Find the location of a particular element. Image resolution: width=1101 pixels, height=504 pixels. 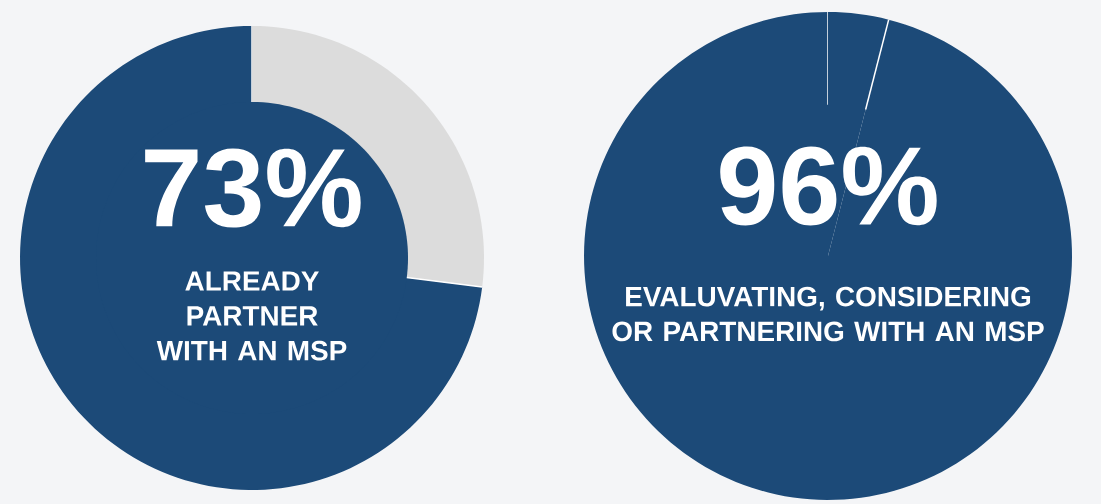

slice-label: ALREADY PARTNER WITH AN MSP is located at coordinates (251, 316).